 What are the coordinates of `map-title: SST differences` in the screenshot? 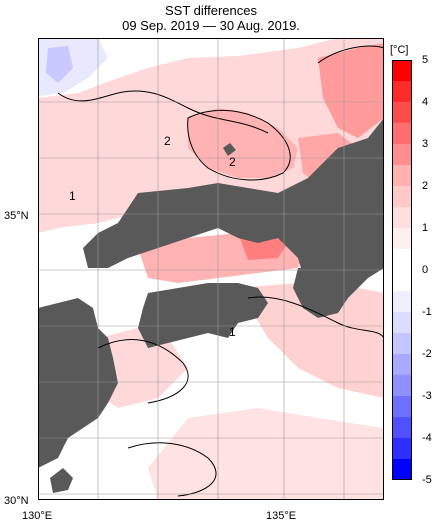 It's located at (210, 10).